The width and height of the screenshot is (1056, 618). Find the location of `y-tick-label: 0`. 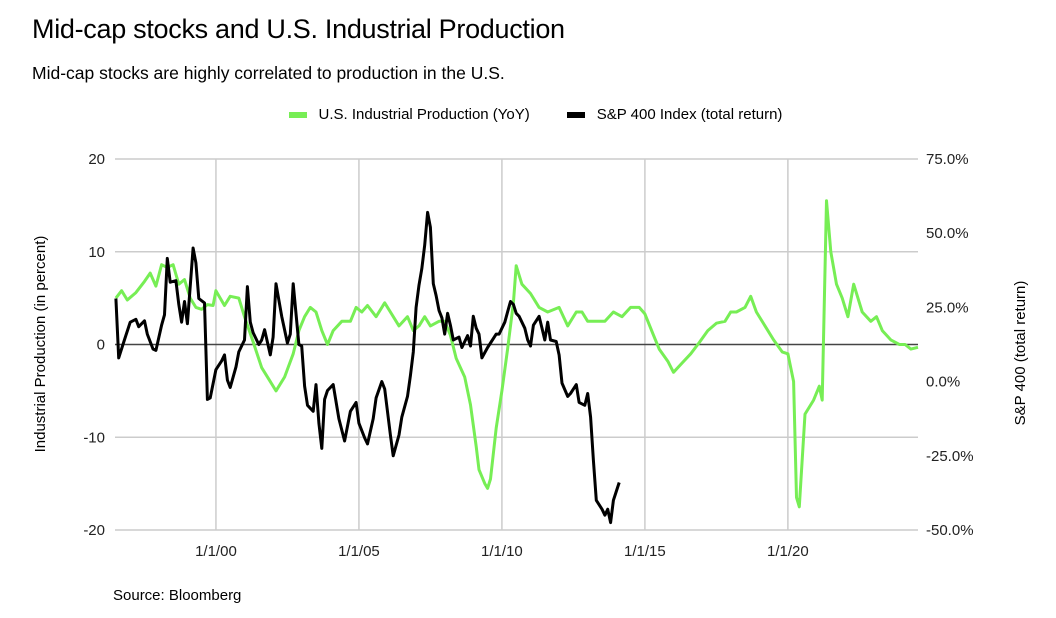

y-tick-label: 0 is located at coordinates (101, 345).